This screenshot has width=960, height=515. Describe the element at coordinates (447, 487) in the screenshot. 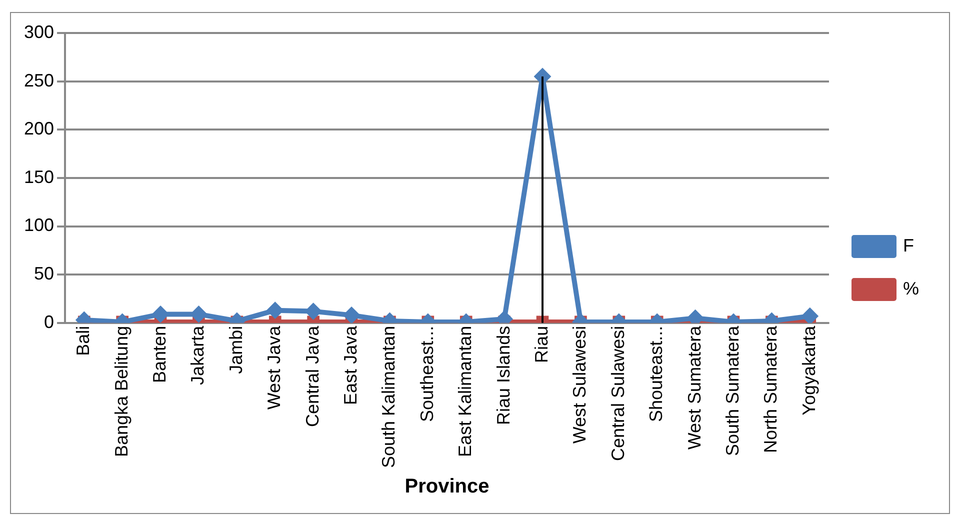

I see `x-axis-title: Province` at that location.